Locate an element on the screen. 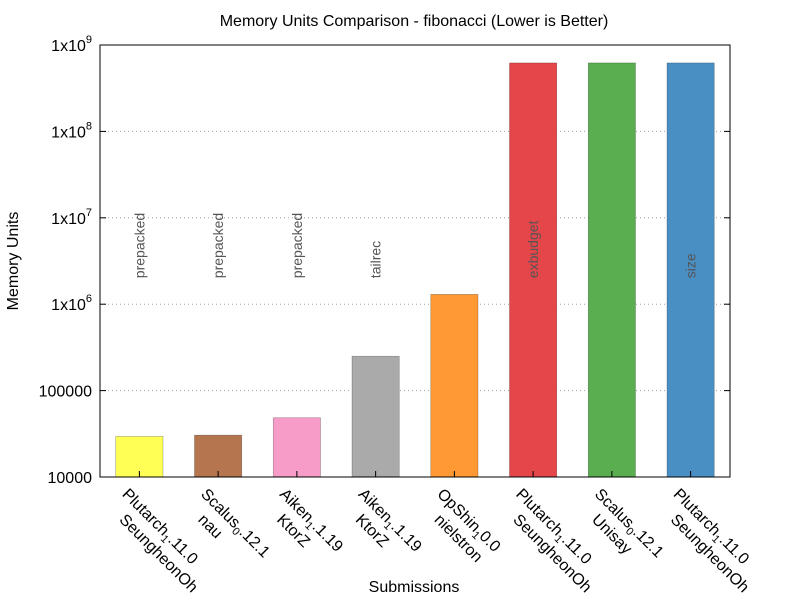 This screenshot has width=800, height=600. y-tick-label: 1x10⁸ is located at coordinates (71, 130).